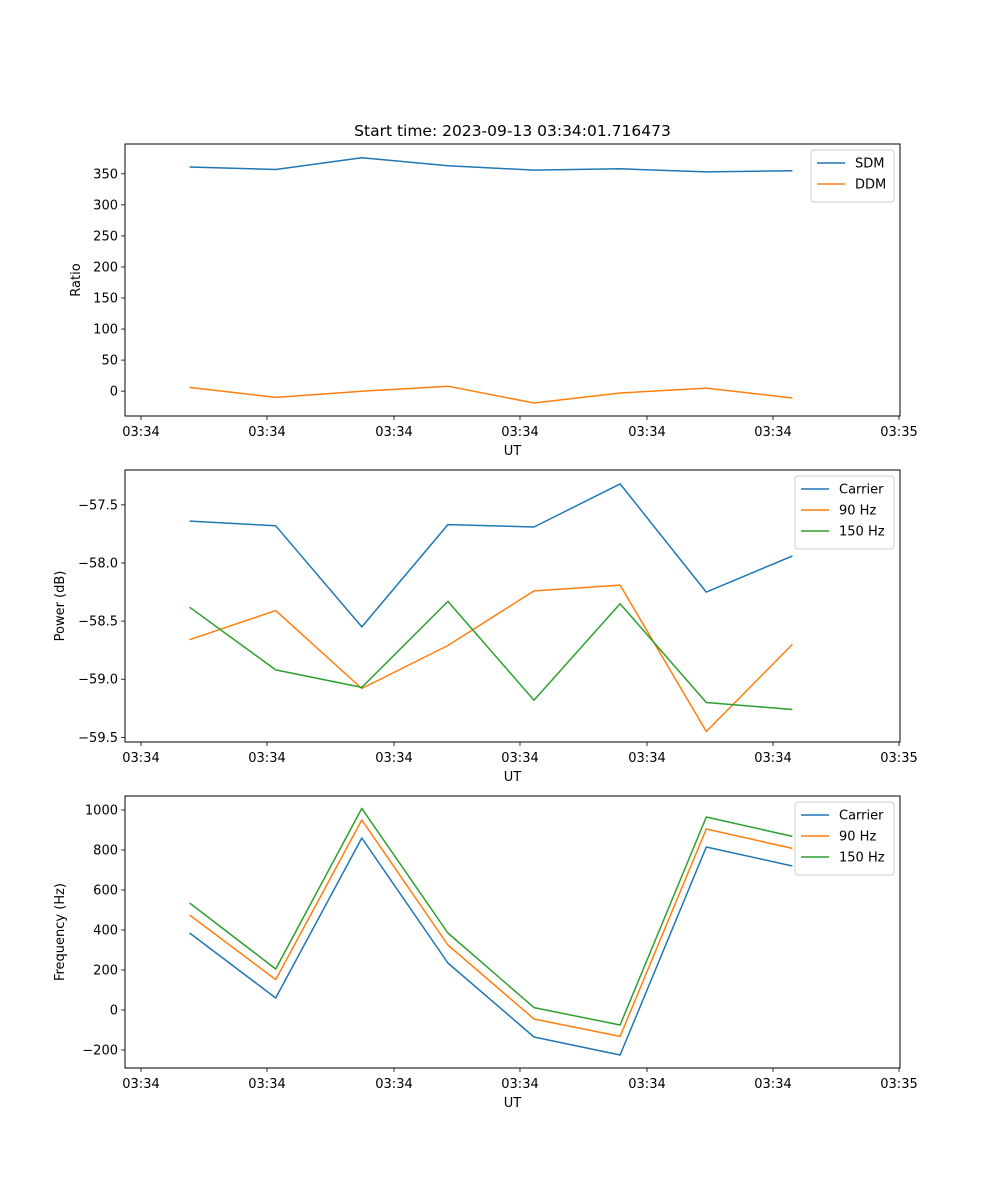 The height and width of the screenshot is (1200, 1000). I want to click on legend-label-sdm: SDM, so click(869, 164).